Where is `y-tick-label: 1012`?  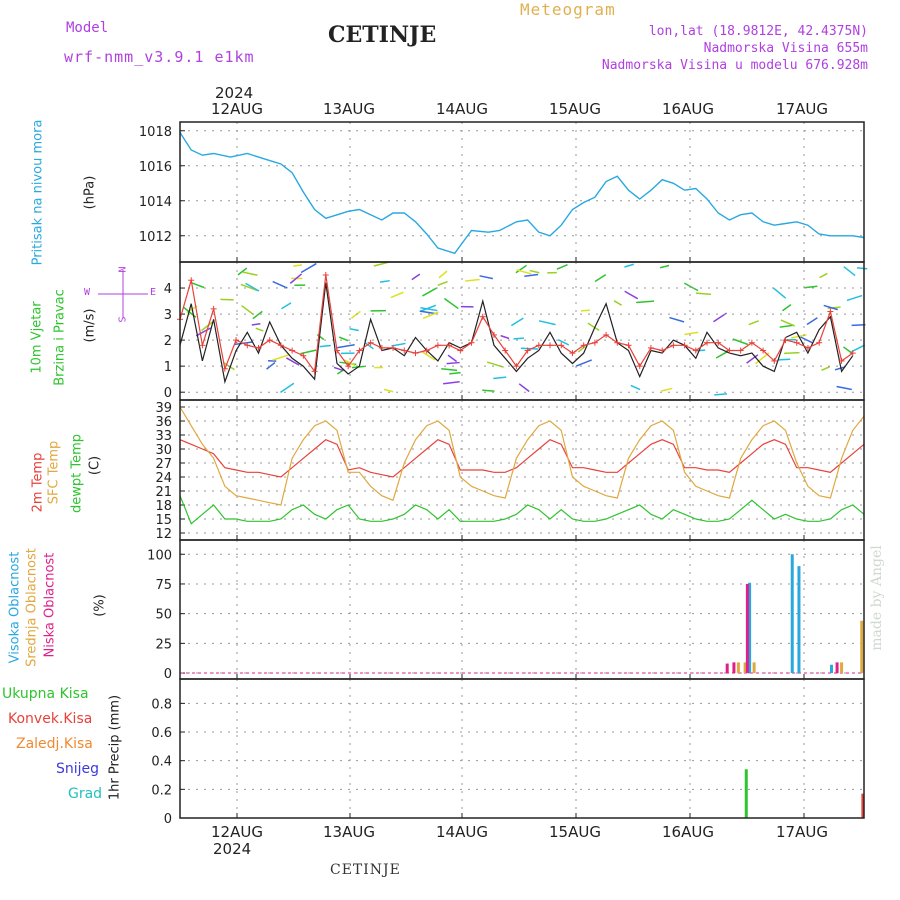
y-tick-label: 1012 is located at coordinates (155, 237).